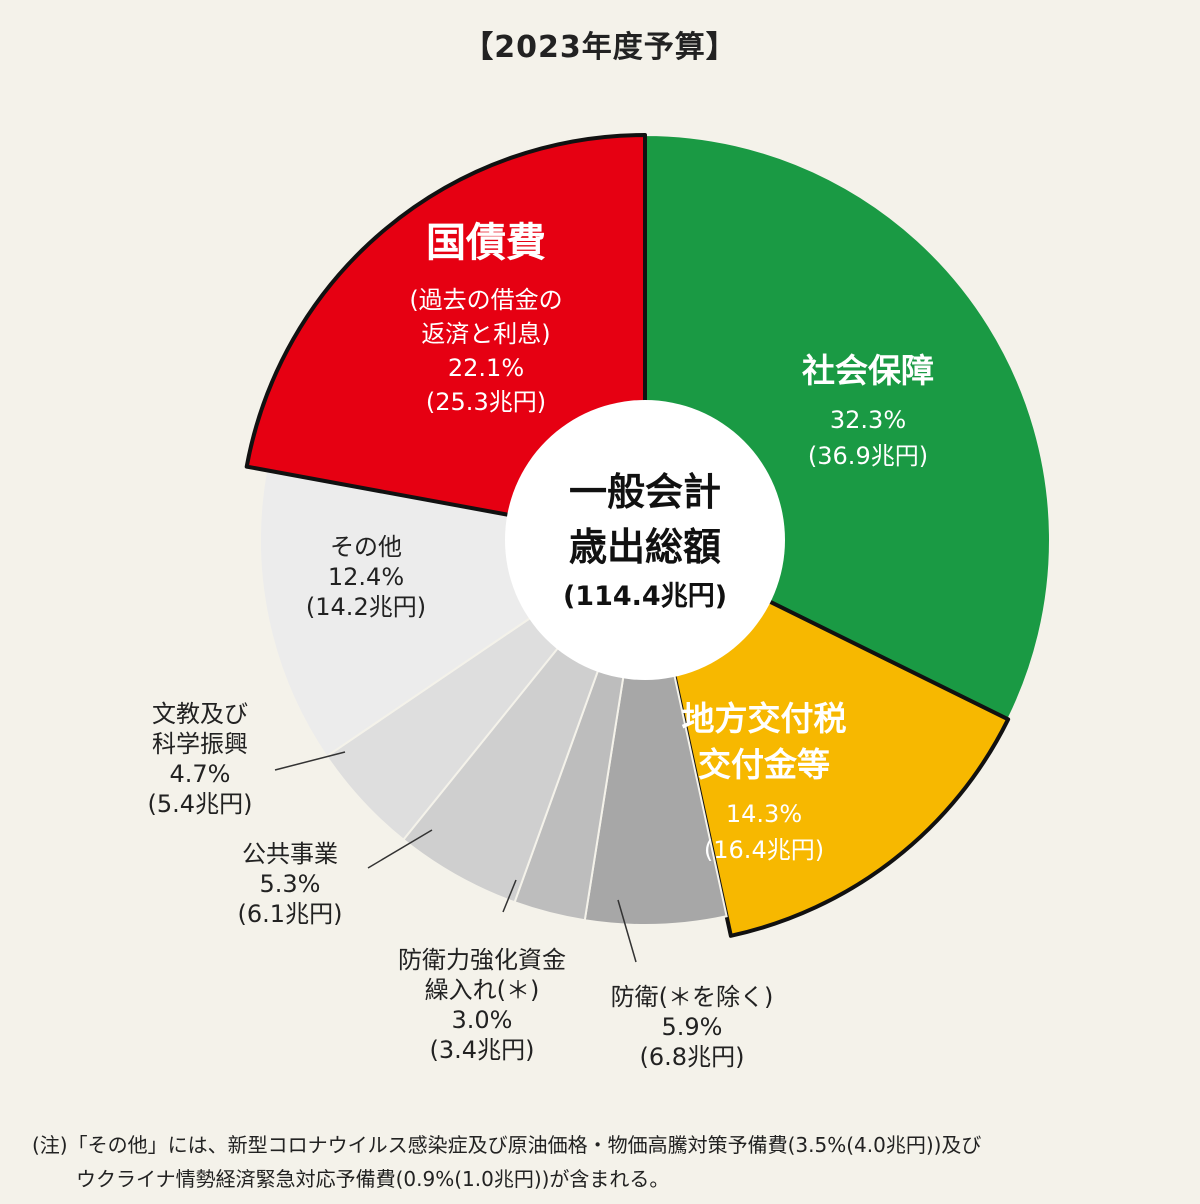 The image size is (1200, 1204). Describe the element at coordinates (366, 547) in the screenshot. I see `label-name-other: その他` at that location.